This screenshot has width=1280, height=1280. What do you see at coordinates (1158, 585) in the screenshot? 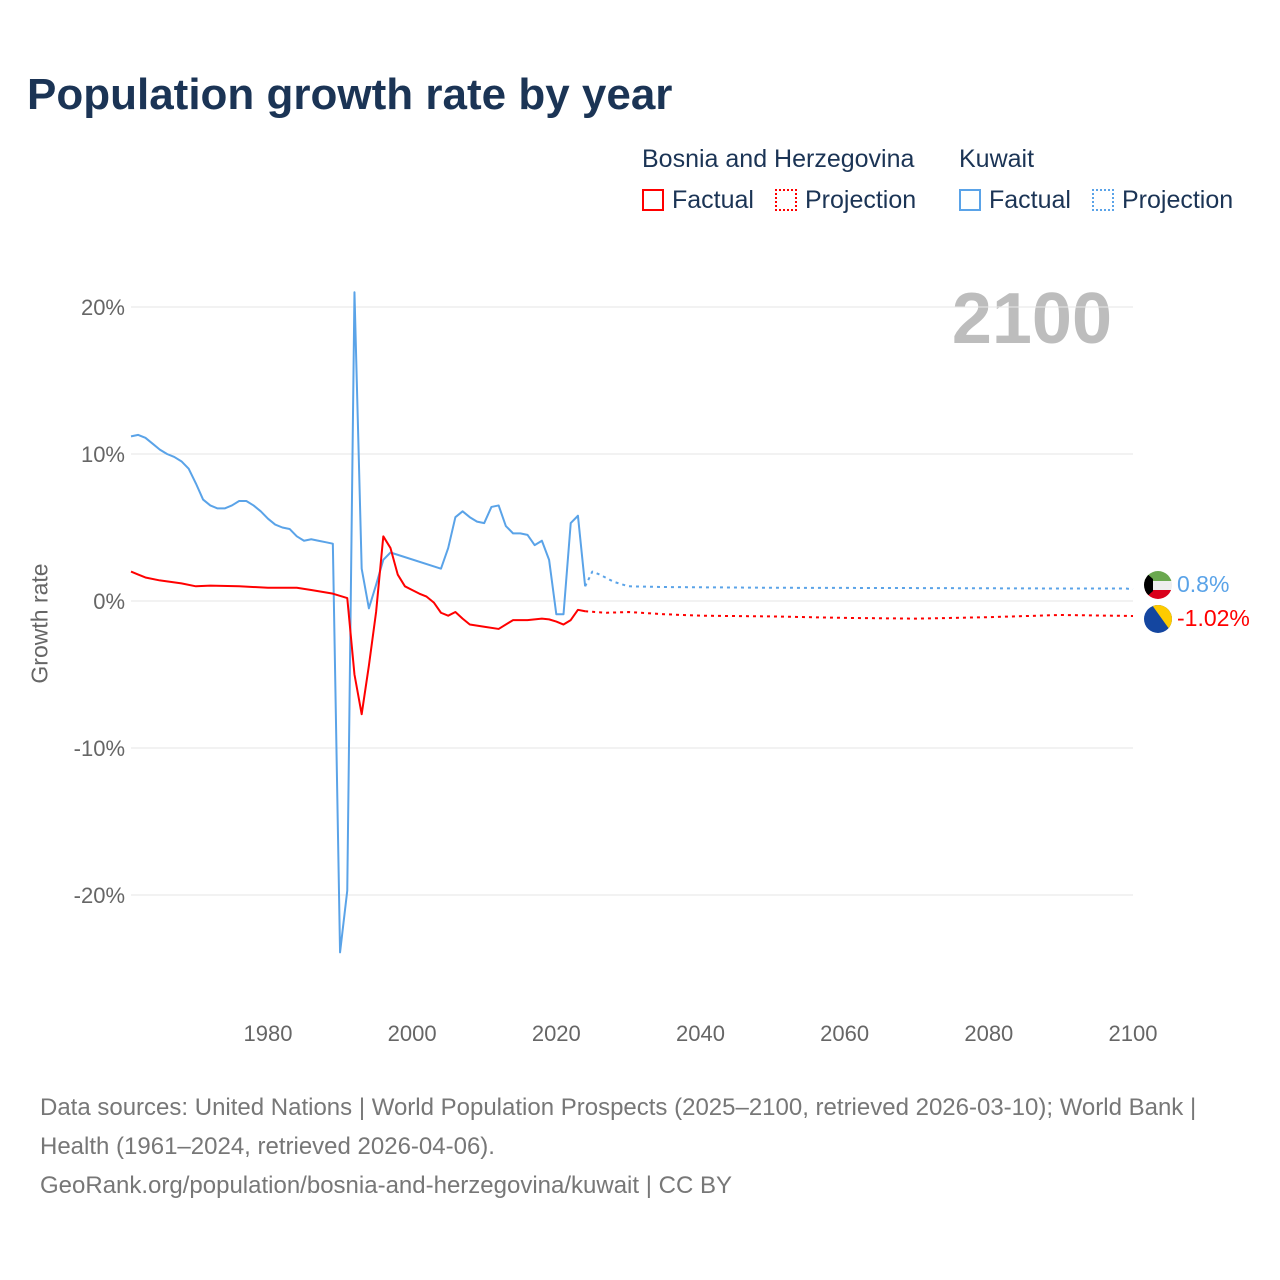
I see `kuwait-flag-icon` at bounding box center [1158, 585].